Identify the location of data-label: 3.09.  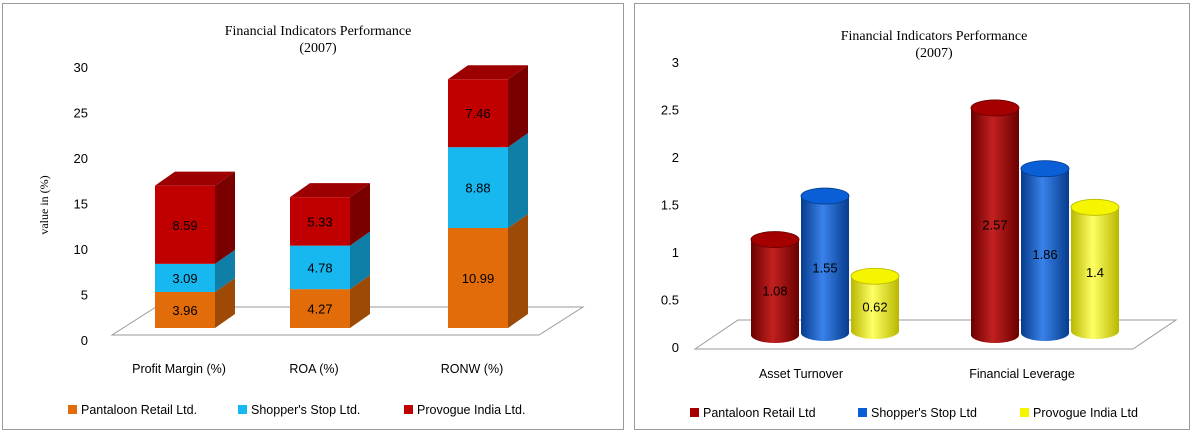
(184, 278).